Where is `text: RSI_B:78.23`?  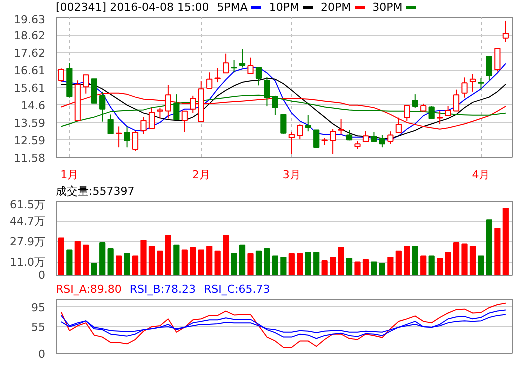
text: RSI_B:78.23 is located at coordinates (163, 289).